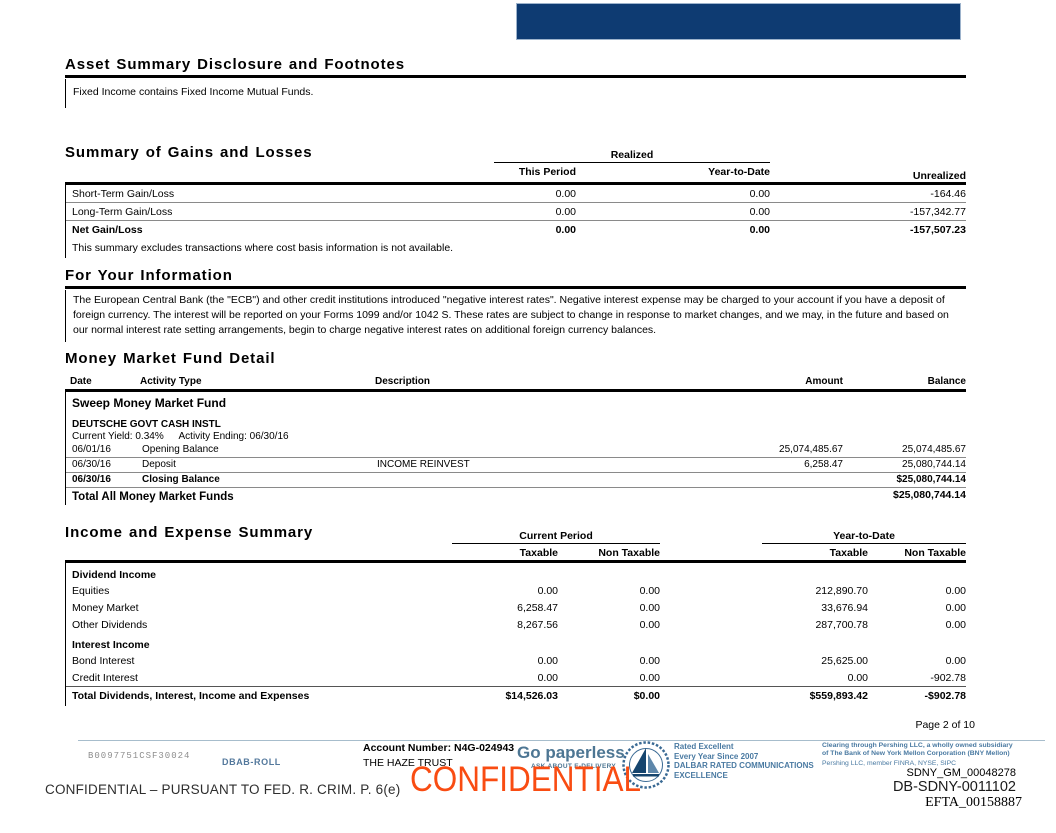  Describe the element at coordinates (937, 212) in the screenshot. I see `value-unrealized: -157,342.77` at that location.